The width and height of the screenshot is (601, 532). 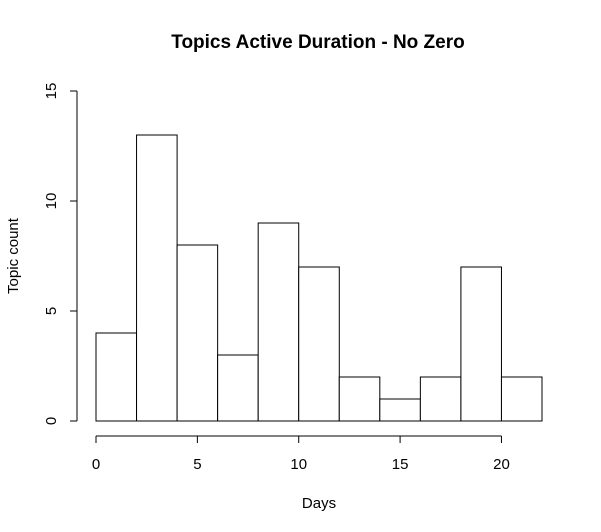 What do you see at coordinates (51, 421) in the screenshot?
I see `y-tick-label: 0` at bounding box center [51, 421].